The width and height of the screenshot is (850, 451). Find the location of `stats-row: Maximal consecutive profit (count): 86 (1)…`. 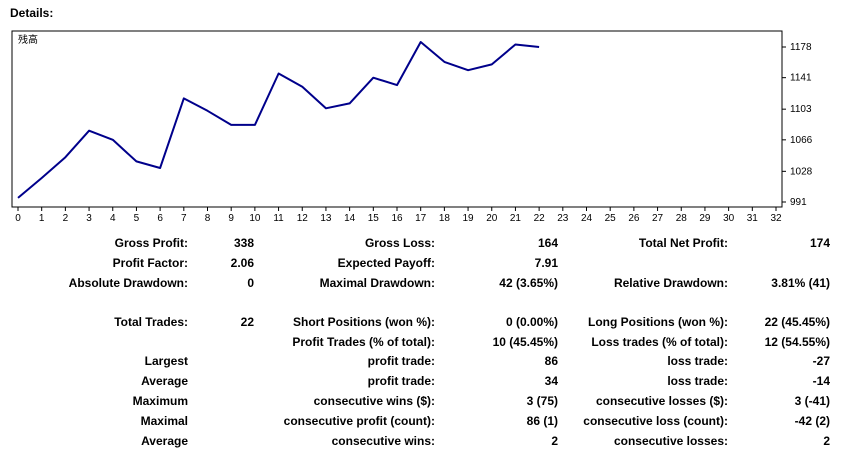

stats-row: Maximal consecutive profit (count): 86 (1)… is located at coordinates (425, 422).